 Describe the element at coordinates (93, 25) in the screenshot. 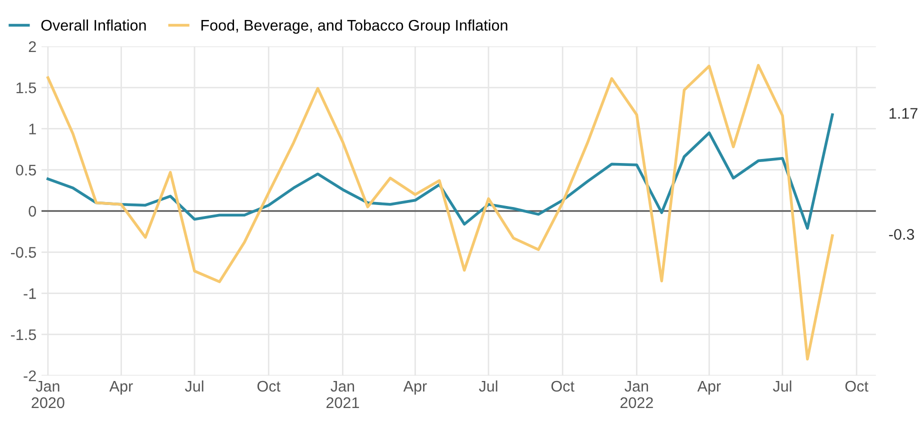

I see `legend-label: Overall Inflation` at that location.